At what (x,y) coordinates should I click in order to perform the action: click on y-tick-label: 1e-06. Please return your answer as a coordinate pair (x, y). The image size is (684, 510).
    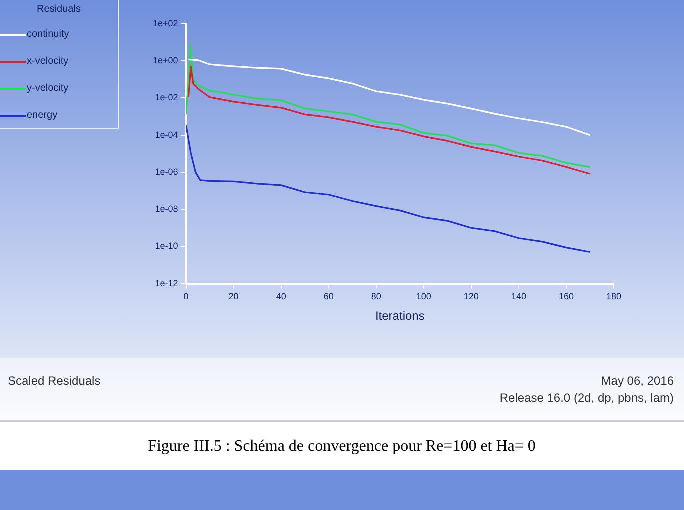
    Looking at the image, I should click on (166, 171).